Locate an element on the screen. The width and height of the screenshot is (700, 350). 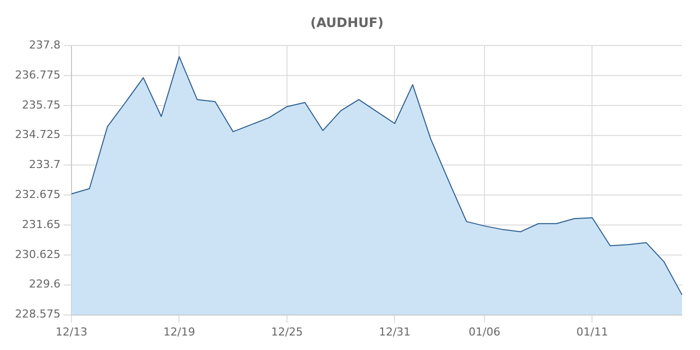
x-tick-label: 01/11 is located at coordinates (592, 331).